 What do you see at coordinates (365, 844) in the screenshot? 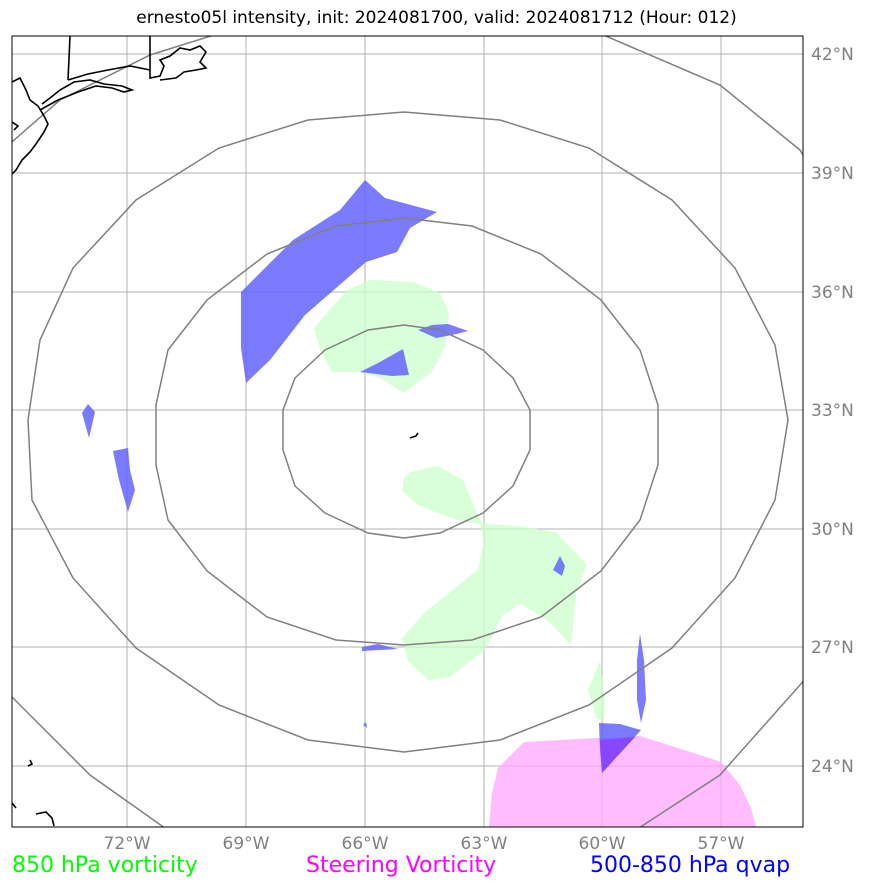
I see `lon-tick-label: 66°W` at bounding box center [365, 844].